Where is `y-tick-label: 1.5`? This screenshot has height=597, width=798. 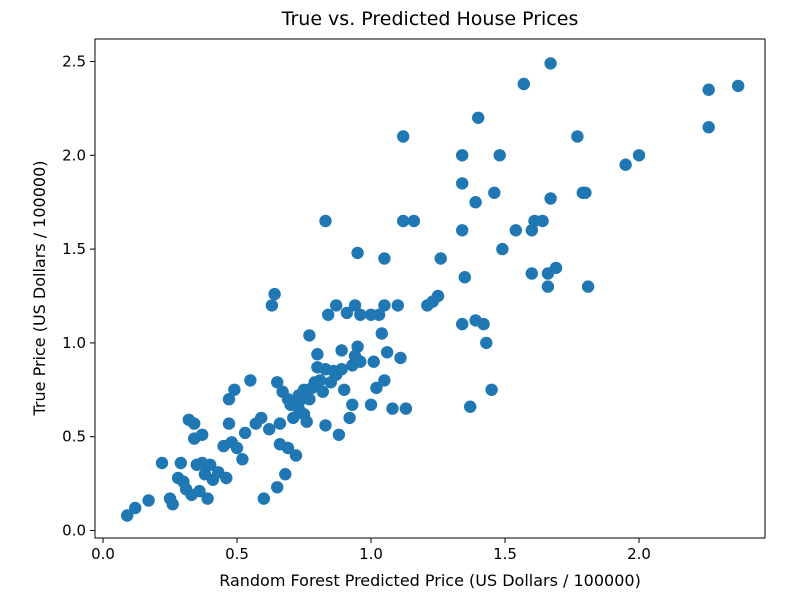 y-tick-label: 1.5 is located at coordinates (74, 249).